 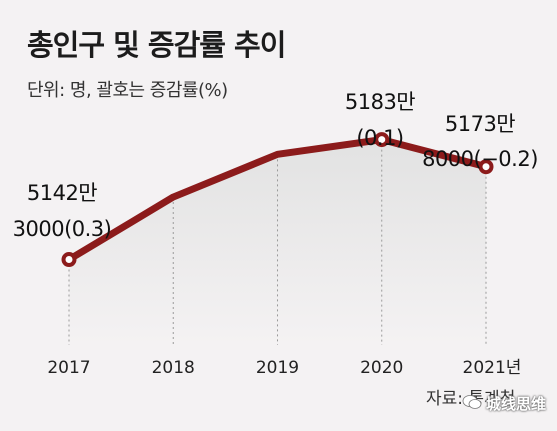 I want to click on x-tick-label: 2018, so click(x=173, y=368).